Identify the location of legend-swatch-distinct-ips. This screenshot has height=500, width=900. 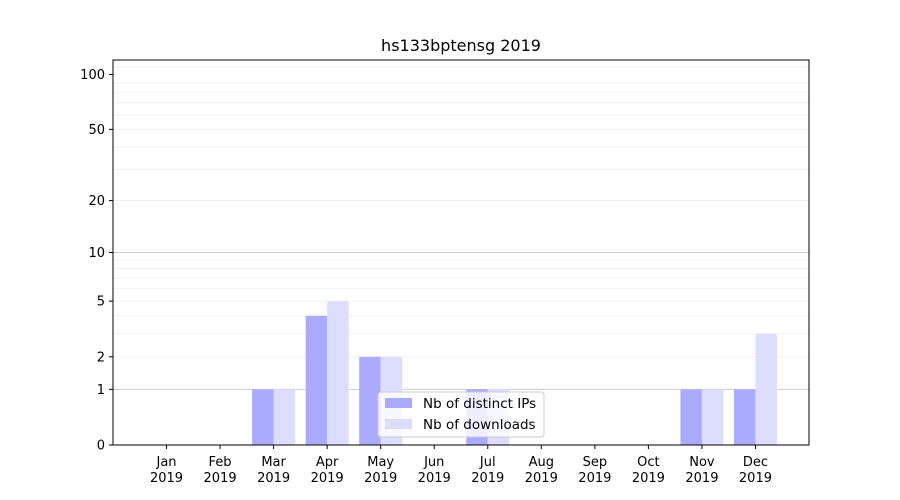
(398, 403).